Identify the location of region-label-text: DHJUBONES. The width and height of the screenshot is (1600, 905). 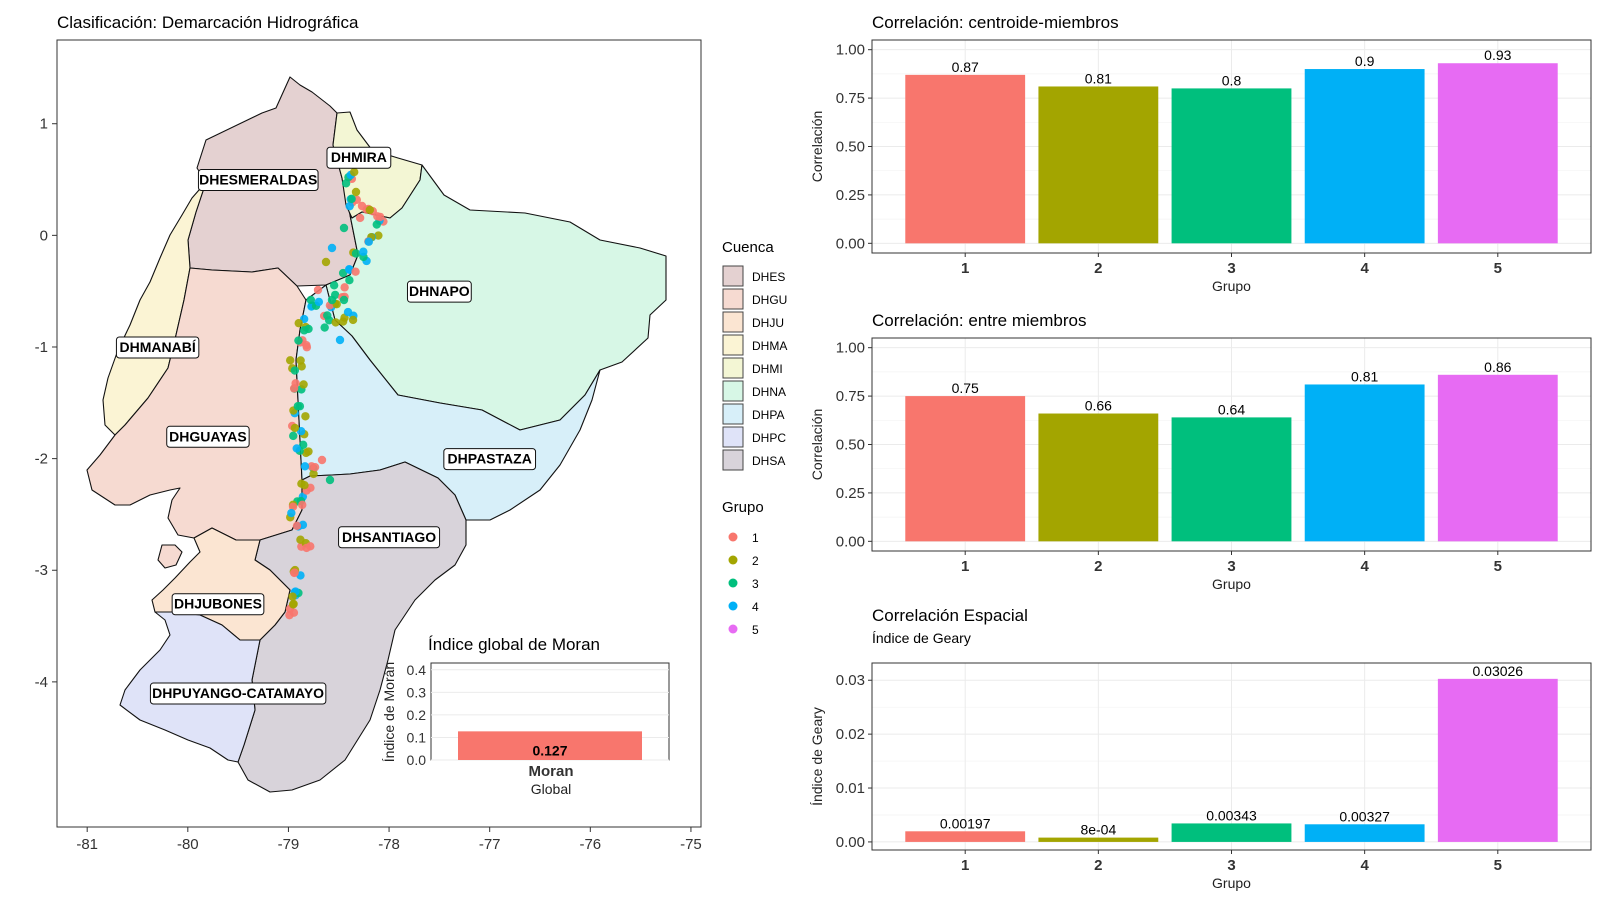
(218, 604).